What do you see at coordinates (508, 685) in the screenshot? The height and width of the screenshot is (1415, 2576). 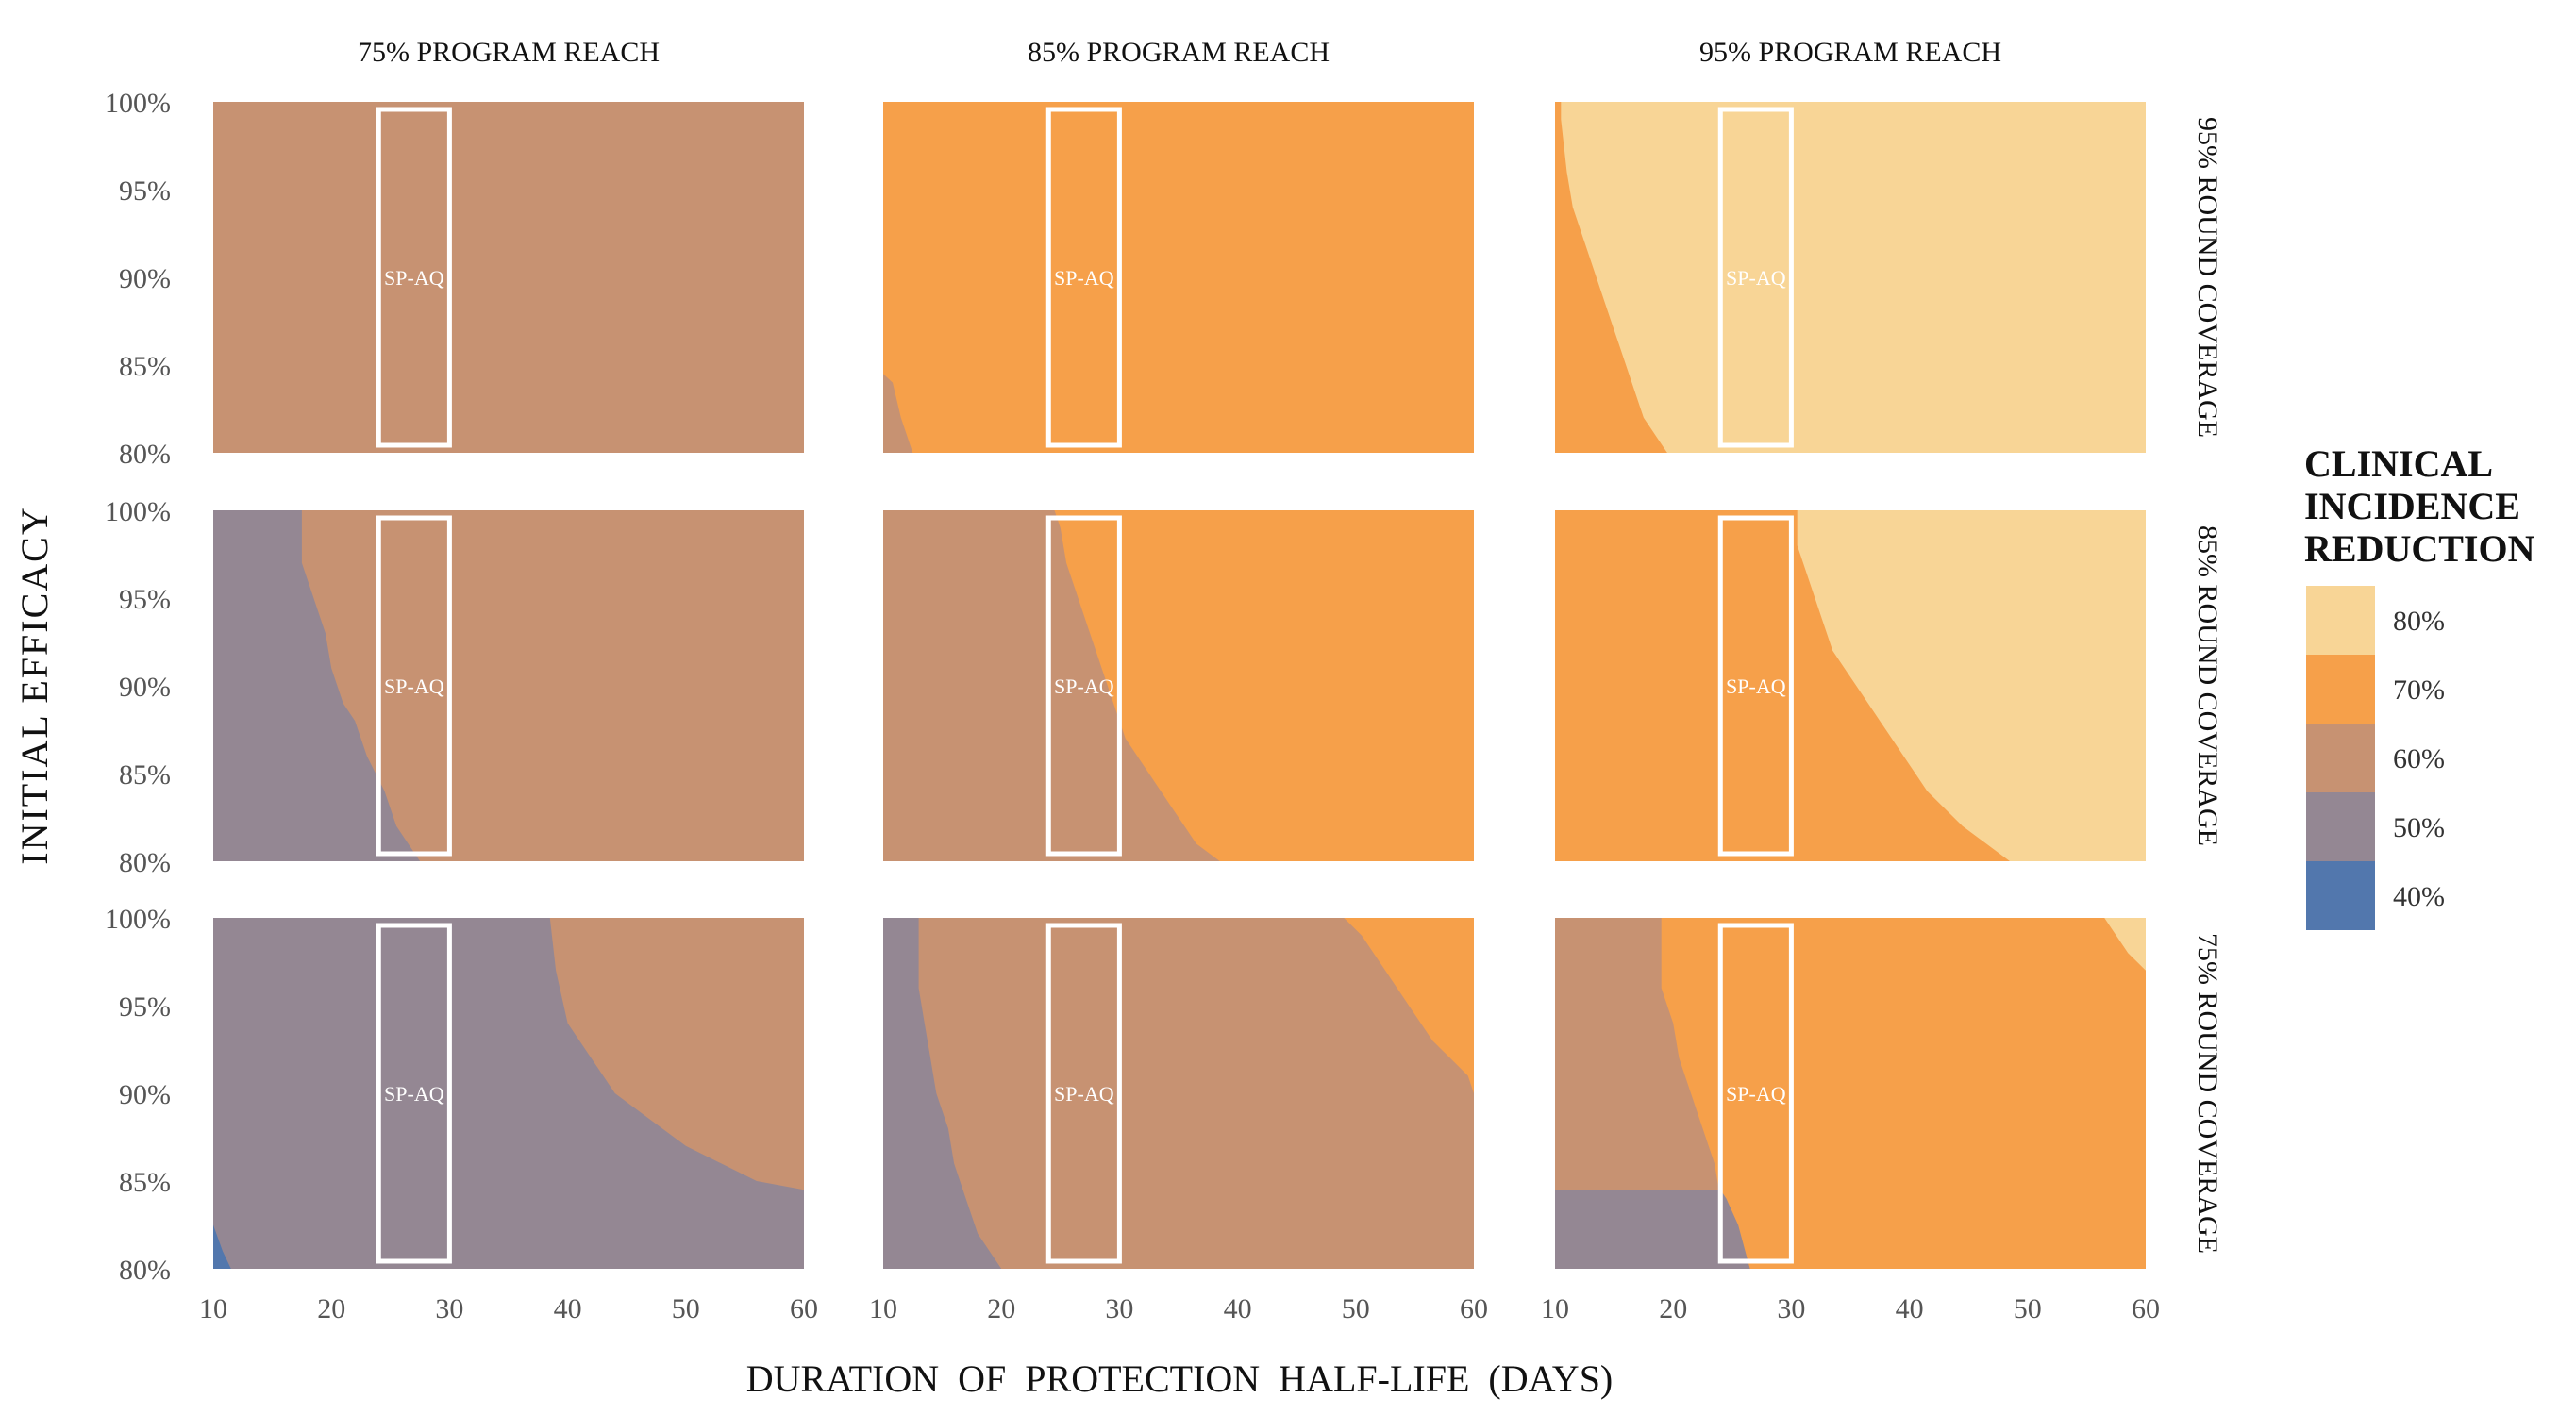 I see `panel-2-1: SP-AQ` at bounding box center [508, 685].